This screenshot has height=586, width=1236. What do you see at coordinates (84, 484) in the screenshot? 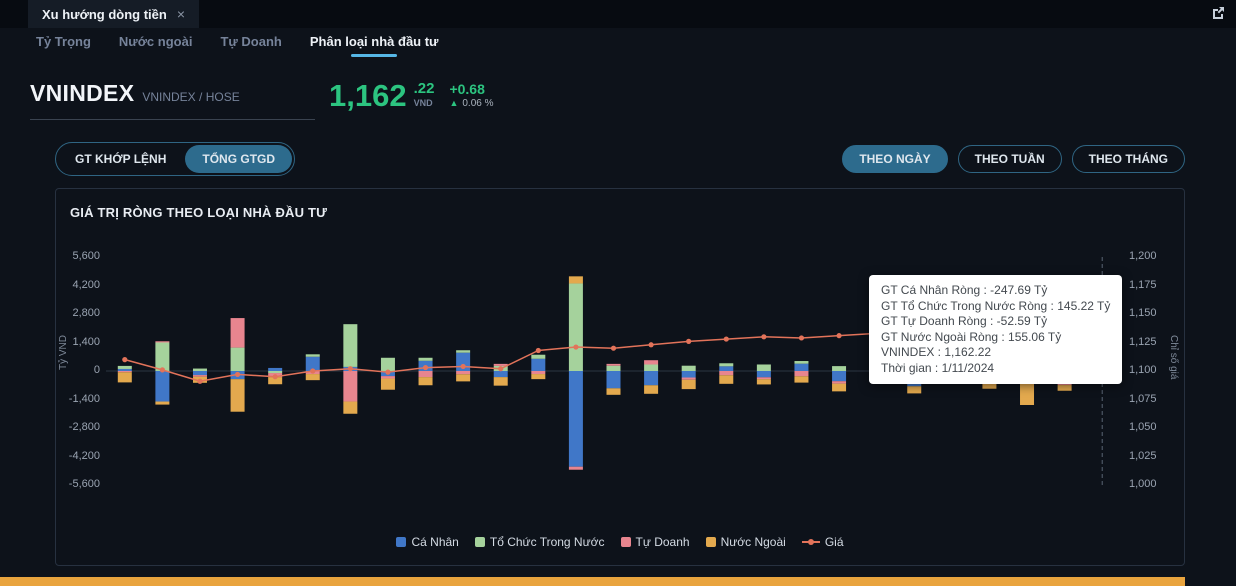
I see `axis-tick-label: -5,600` at bounding box center [84, 484].